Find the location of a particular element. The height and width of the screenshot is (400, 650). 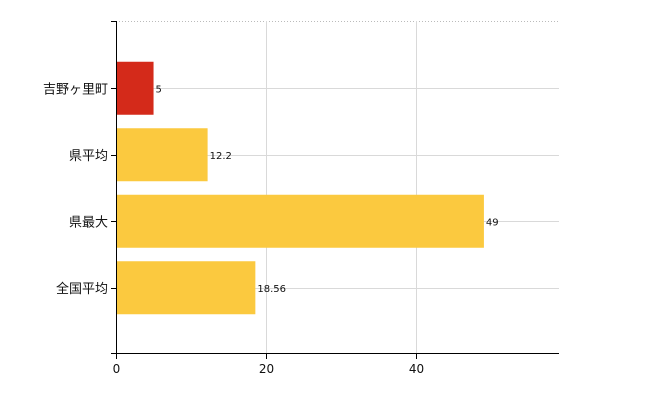

data-label: 12.2 is located at coordinates (221, 156).